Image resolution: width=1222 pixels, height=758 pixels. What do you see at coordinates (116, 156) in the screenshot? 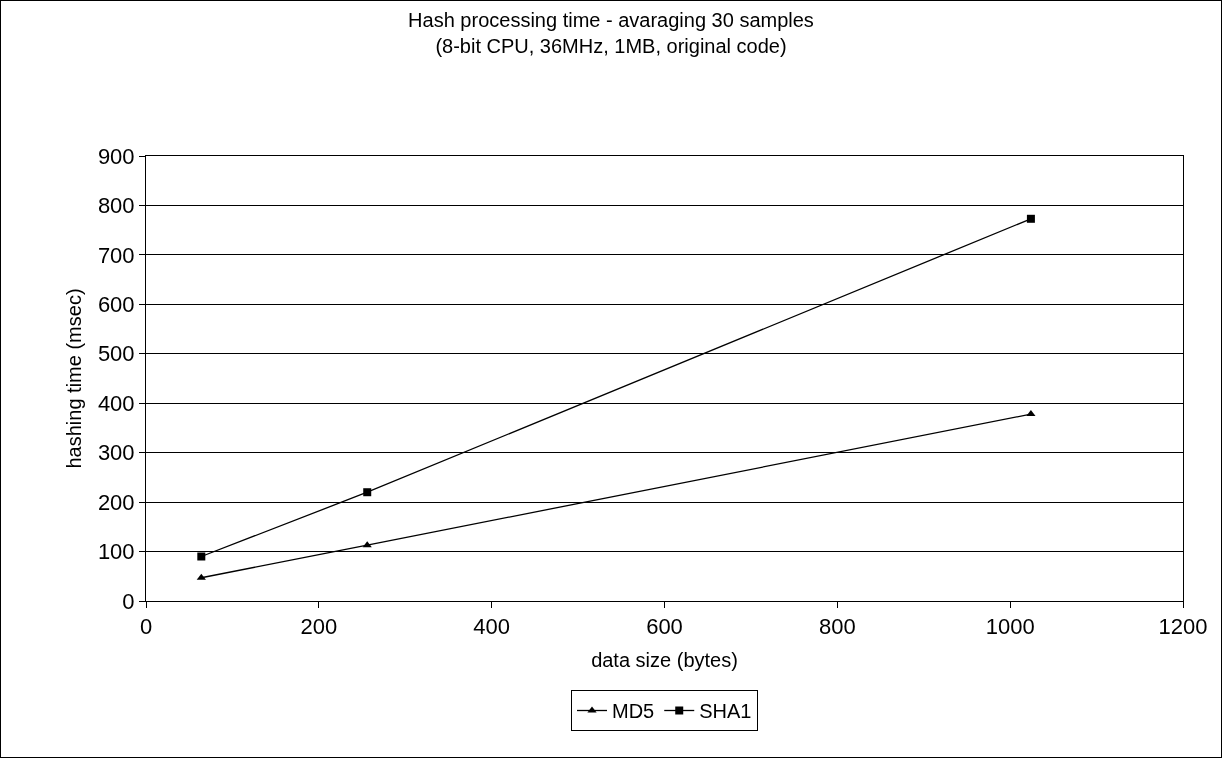
I see `y-tick-label: 900` at bounding box center [116, 156].